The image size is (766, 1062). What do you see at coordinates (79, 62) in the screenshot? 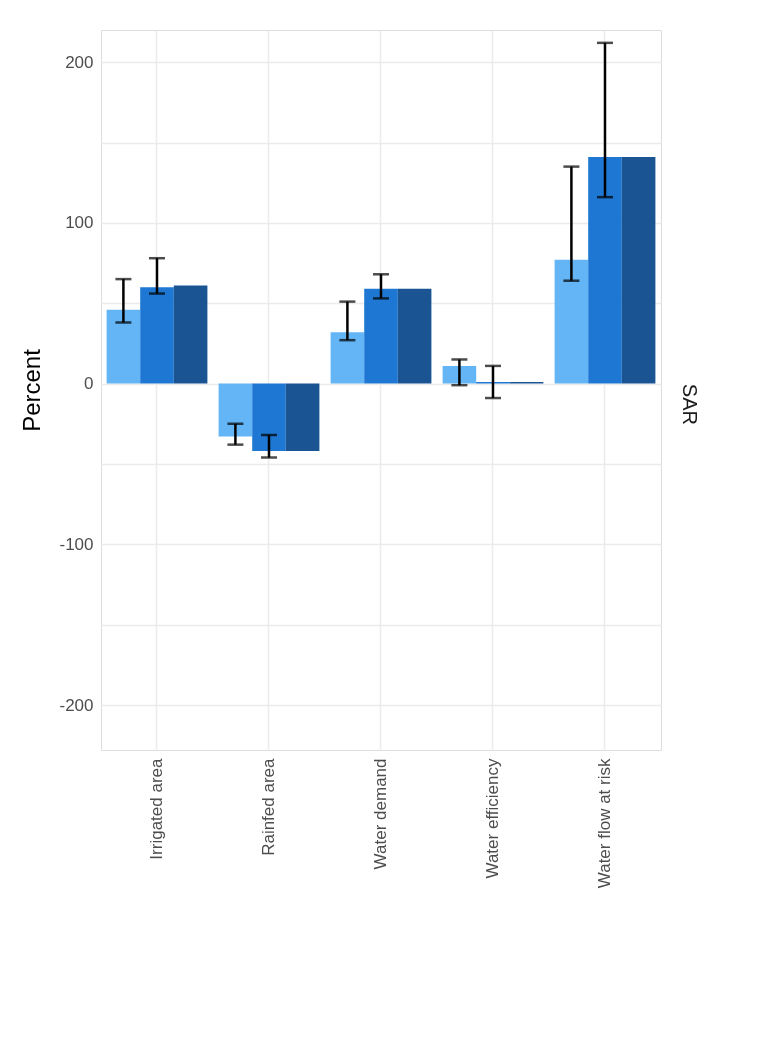
I see `y-tick-label: 200` at bounding box center [79, 62].